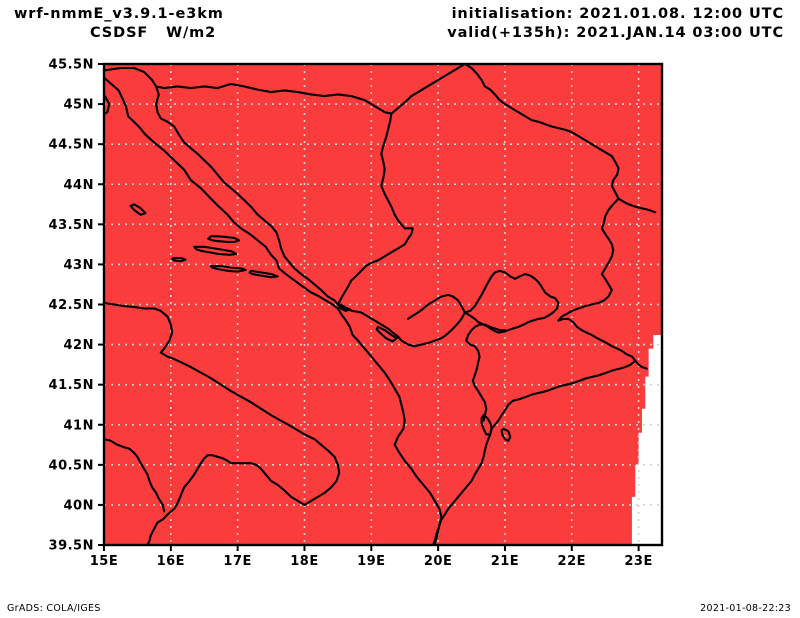  Describe the element at coordinates (153, 33) in the screenshot. I see `variable-units-label: CSDSF W/m2` at that location.